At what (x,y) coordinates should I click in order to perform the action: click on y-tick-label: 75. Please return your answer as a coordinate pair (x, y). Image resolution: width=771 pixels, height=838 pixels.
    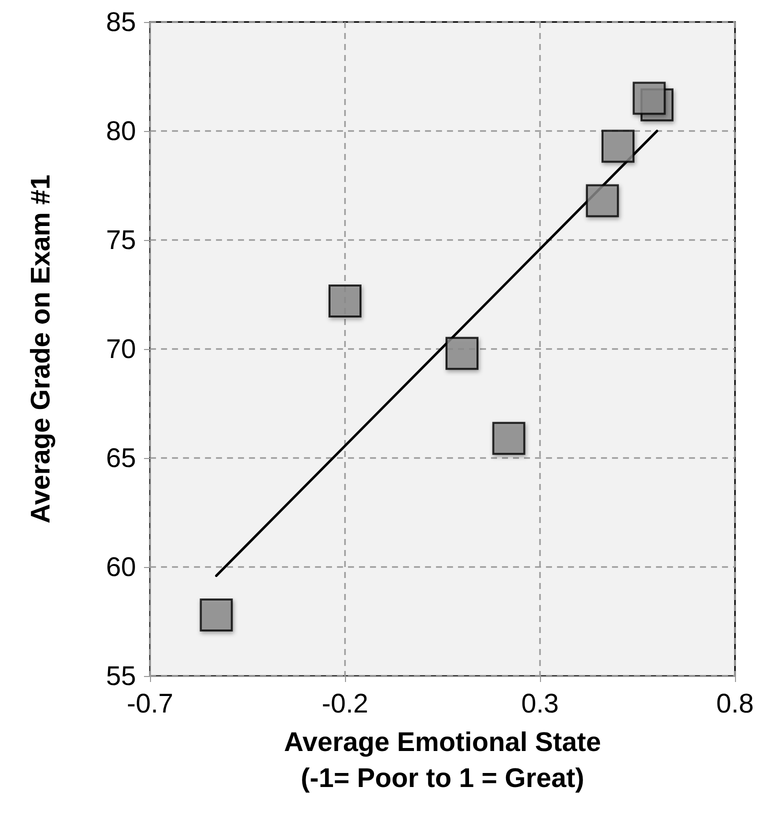
    Looking at the image, I should click on (121, 240).